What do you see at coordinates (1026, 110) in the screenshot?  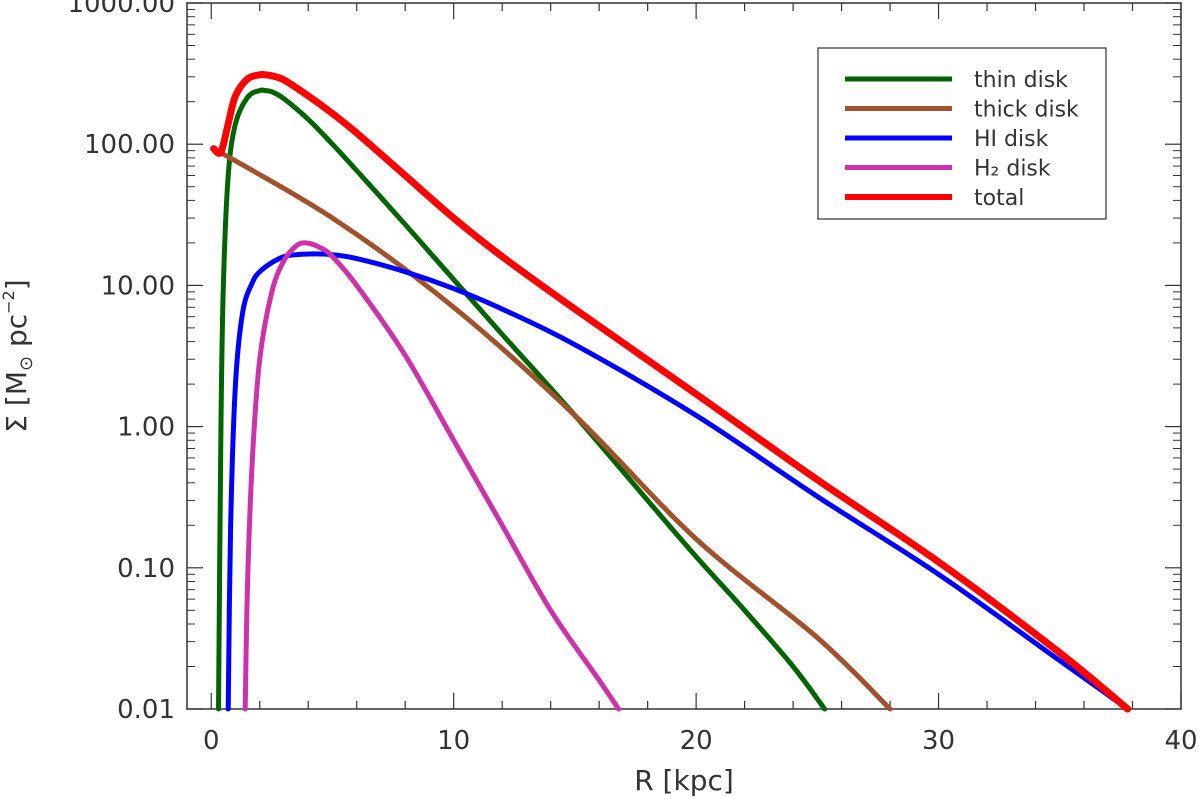 I see `legend-label: thick disk` at bounding box center [1026, 110].